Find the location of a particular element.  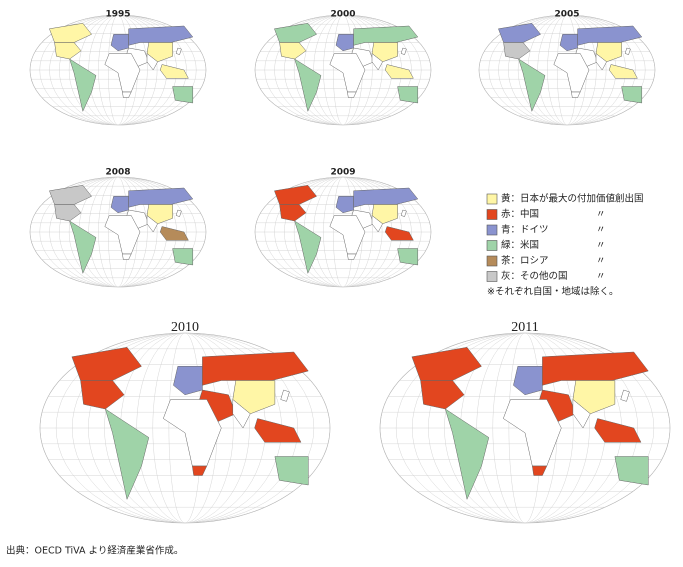

legend-label: 青：ドイツ is located at coordinates (525, 230).